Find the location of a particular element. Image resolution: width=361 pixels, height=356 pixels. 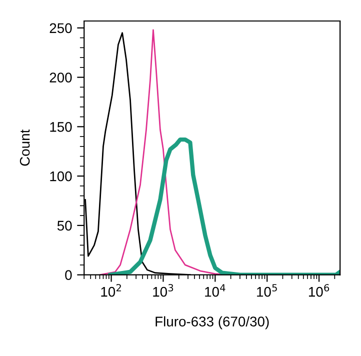

y-tick-label: 50 is located at coordinates (64, 225).